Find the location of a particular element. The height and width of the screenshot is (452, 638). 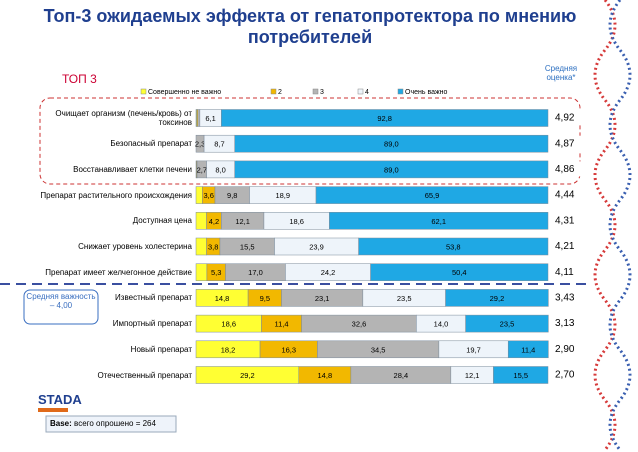

value-label: 5,3 is located at coordinates (216, 272).